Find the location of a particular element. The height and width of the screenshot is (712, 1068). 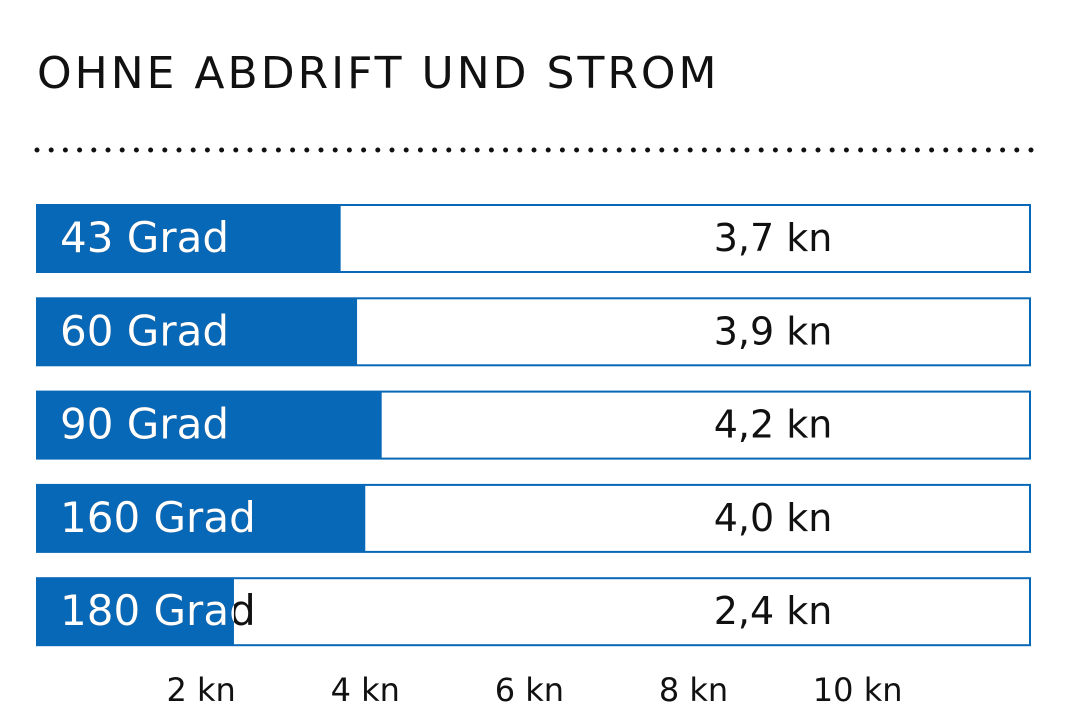

value-label: 4,2 kn is located at coordinates (773, 425).